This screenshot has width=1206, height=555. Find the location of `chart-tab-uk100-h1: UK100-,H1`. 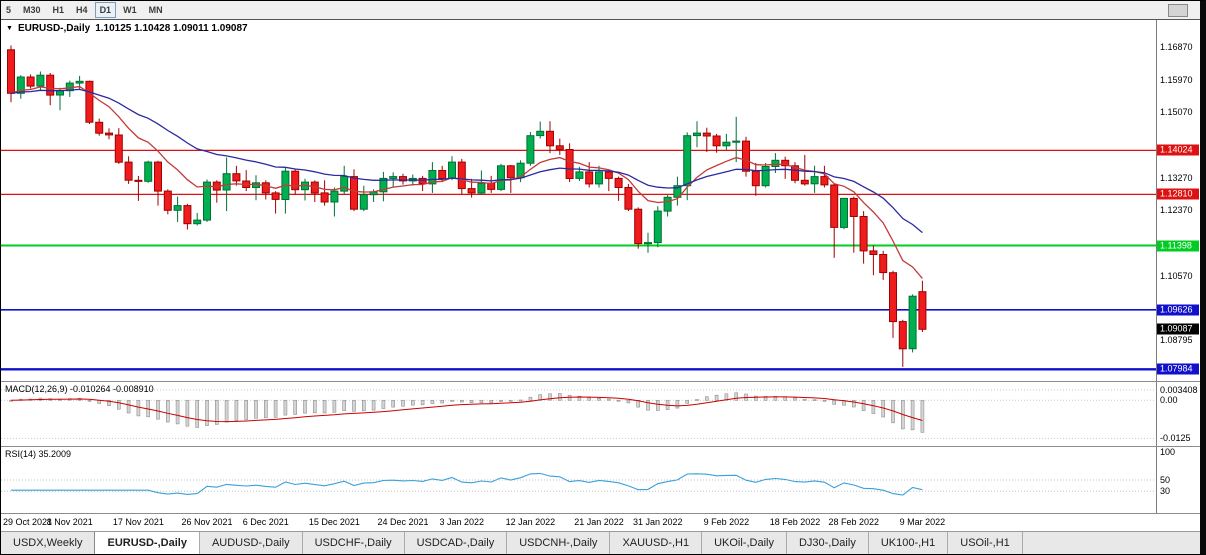

chart-tab-uk100-h1: UK100-,H1 is located at coordinates (909, 543).